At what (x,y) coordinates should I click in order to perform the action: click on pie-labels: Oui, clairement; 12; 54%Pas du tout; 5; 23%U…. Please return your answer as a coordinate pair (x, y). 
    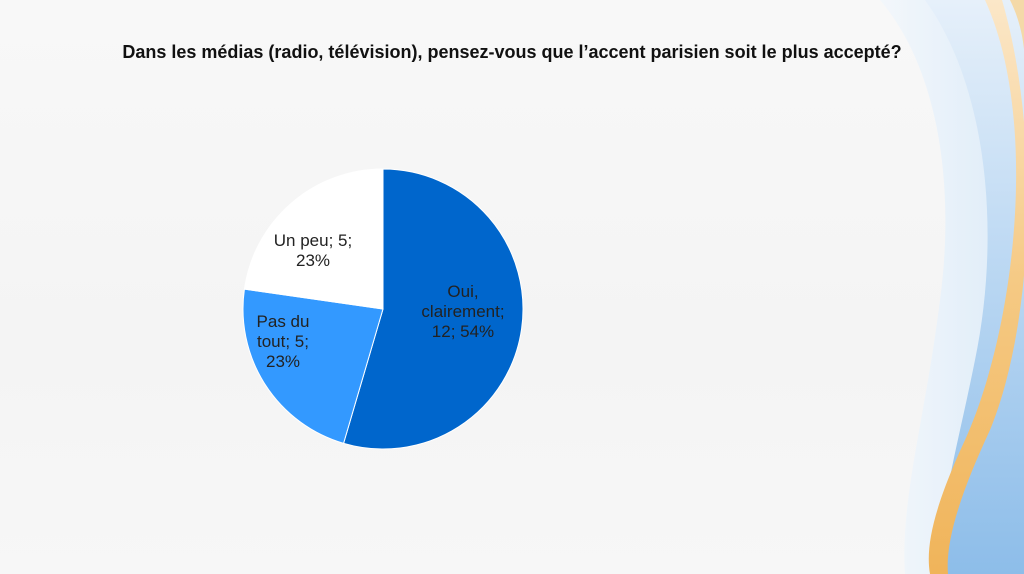
    Looking at the image, I should click on (381, 301).